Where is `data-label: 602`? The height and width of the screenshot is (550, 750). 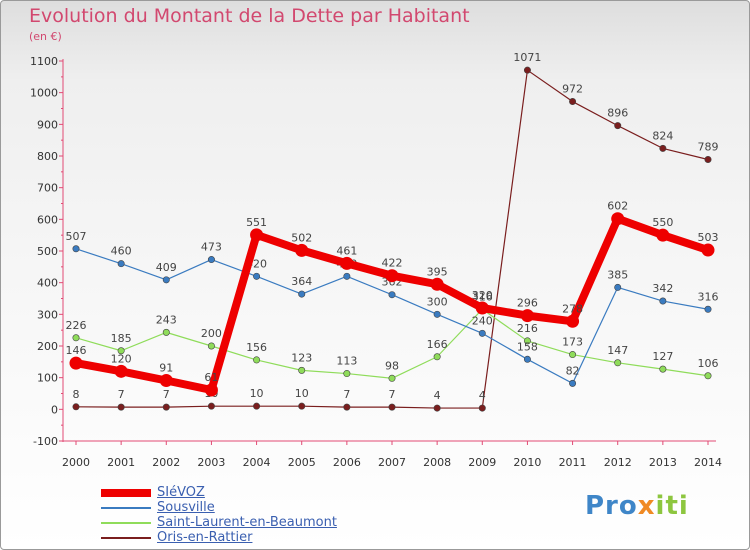 data-label: 602 is located at coordinates (617, 206).